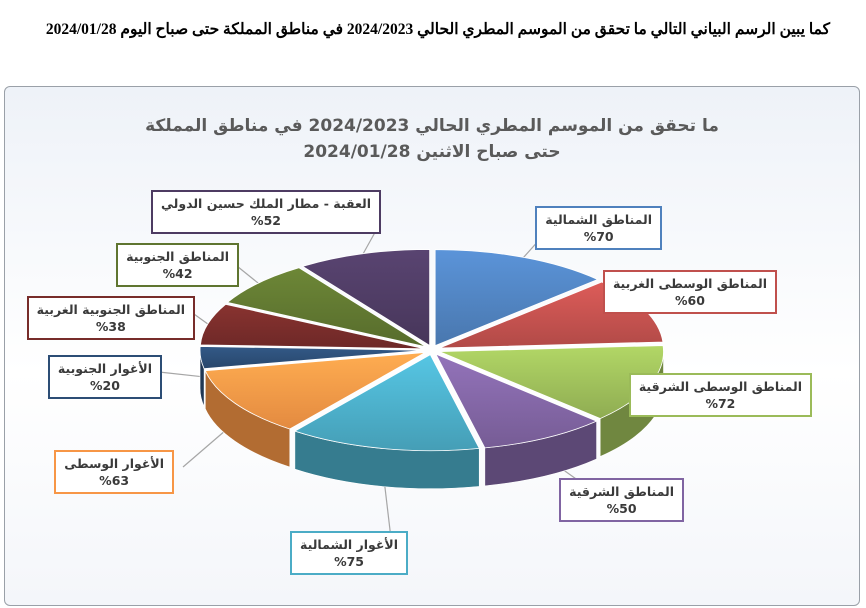 Image resolution: width=866 pixels, height=608 pixels. What do you see at coordinates (110, 318) in the screenshot?
I see `data-label-7: المناطق الجنوبية الغربية %38` at bounding box center [110, 318].